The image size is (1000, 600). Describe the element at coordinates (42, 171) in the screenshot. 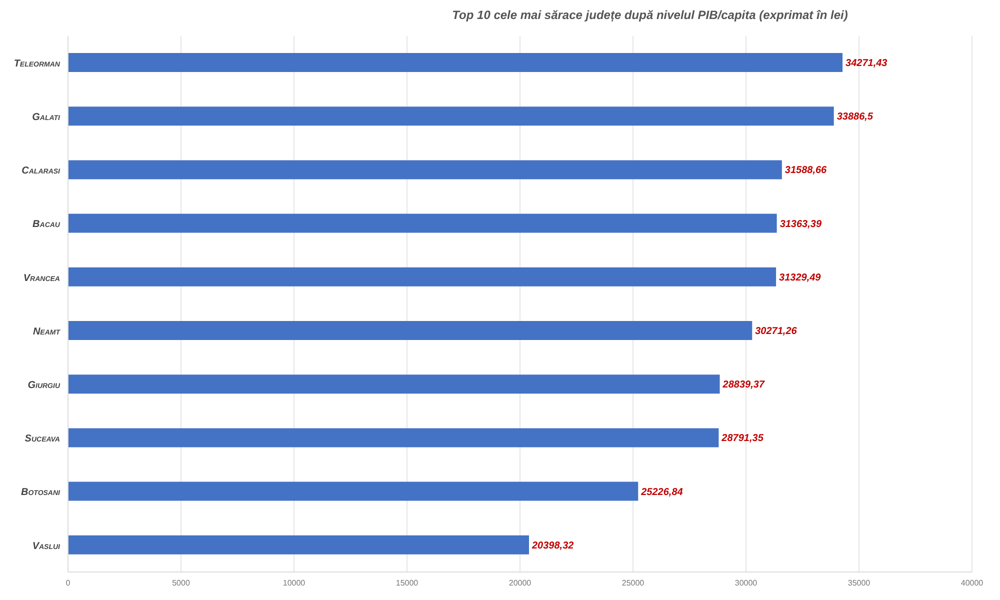

I see `y-tick-label: Calarasi` at that location.